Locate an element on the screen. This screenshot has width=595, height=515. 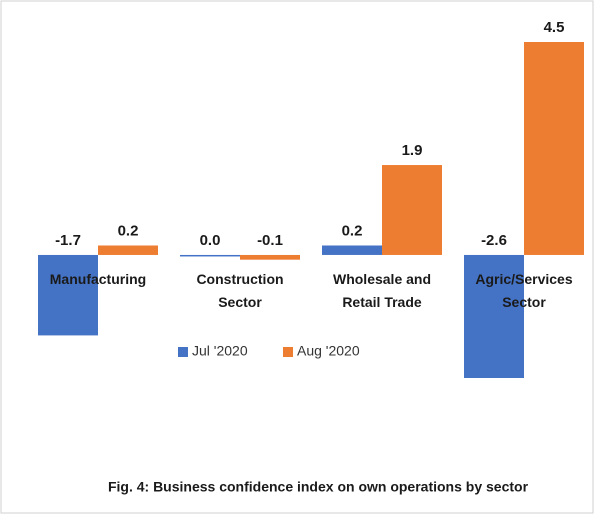
legend-label: Aug '2020 is located at coordinates (328, 351).